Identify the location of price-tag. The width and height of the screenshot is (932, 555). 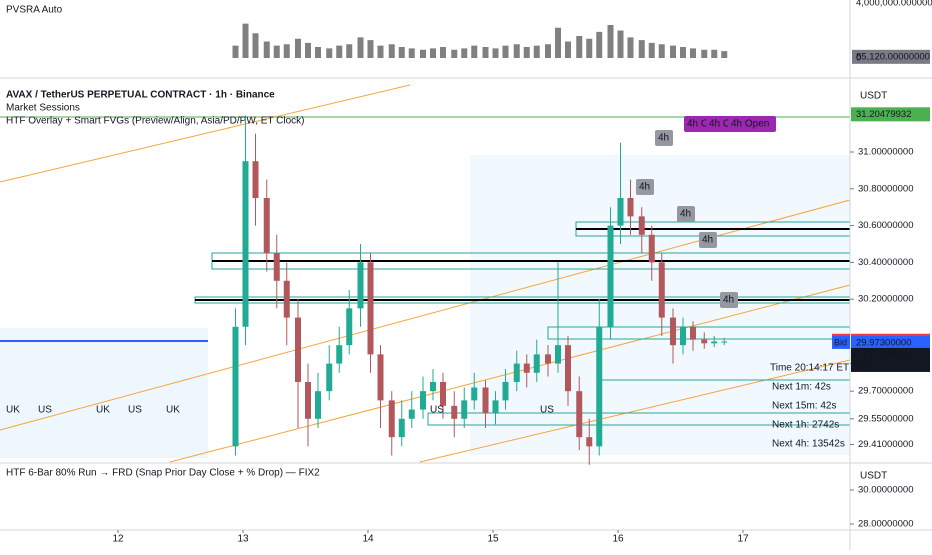
(890, 342).